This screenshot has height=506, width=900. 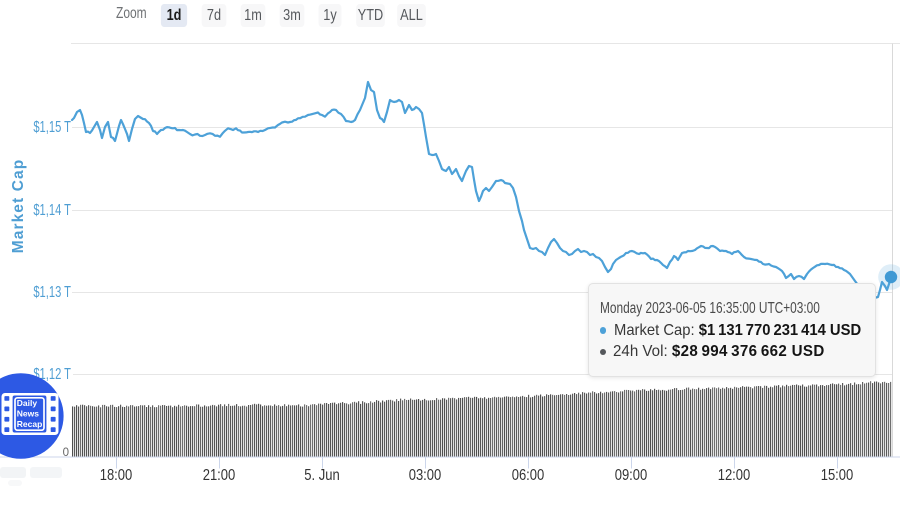 What do you see at coordinates (30, 424) in the screenshot?
I see `svg-text: Recap` at bounding box center [30, 424].